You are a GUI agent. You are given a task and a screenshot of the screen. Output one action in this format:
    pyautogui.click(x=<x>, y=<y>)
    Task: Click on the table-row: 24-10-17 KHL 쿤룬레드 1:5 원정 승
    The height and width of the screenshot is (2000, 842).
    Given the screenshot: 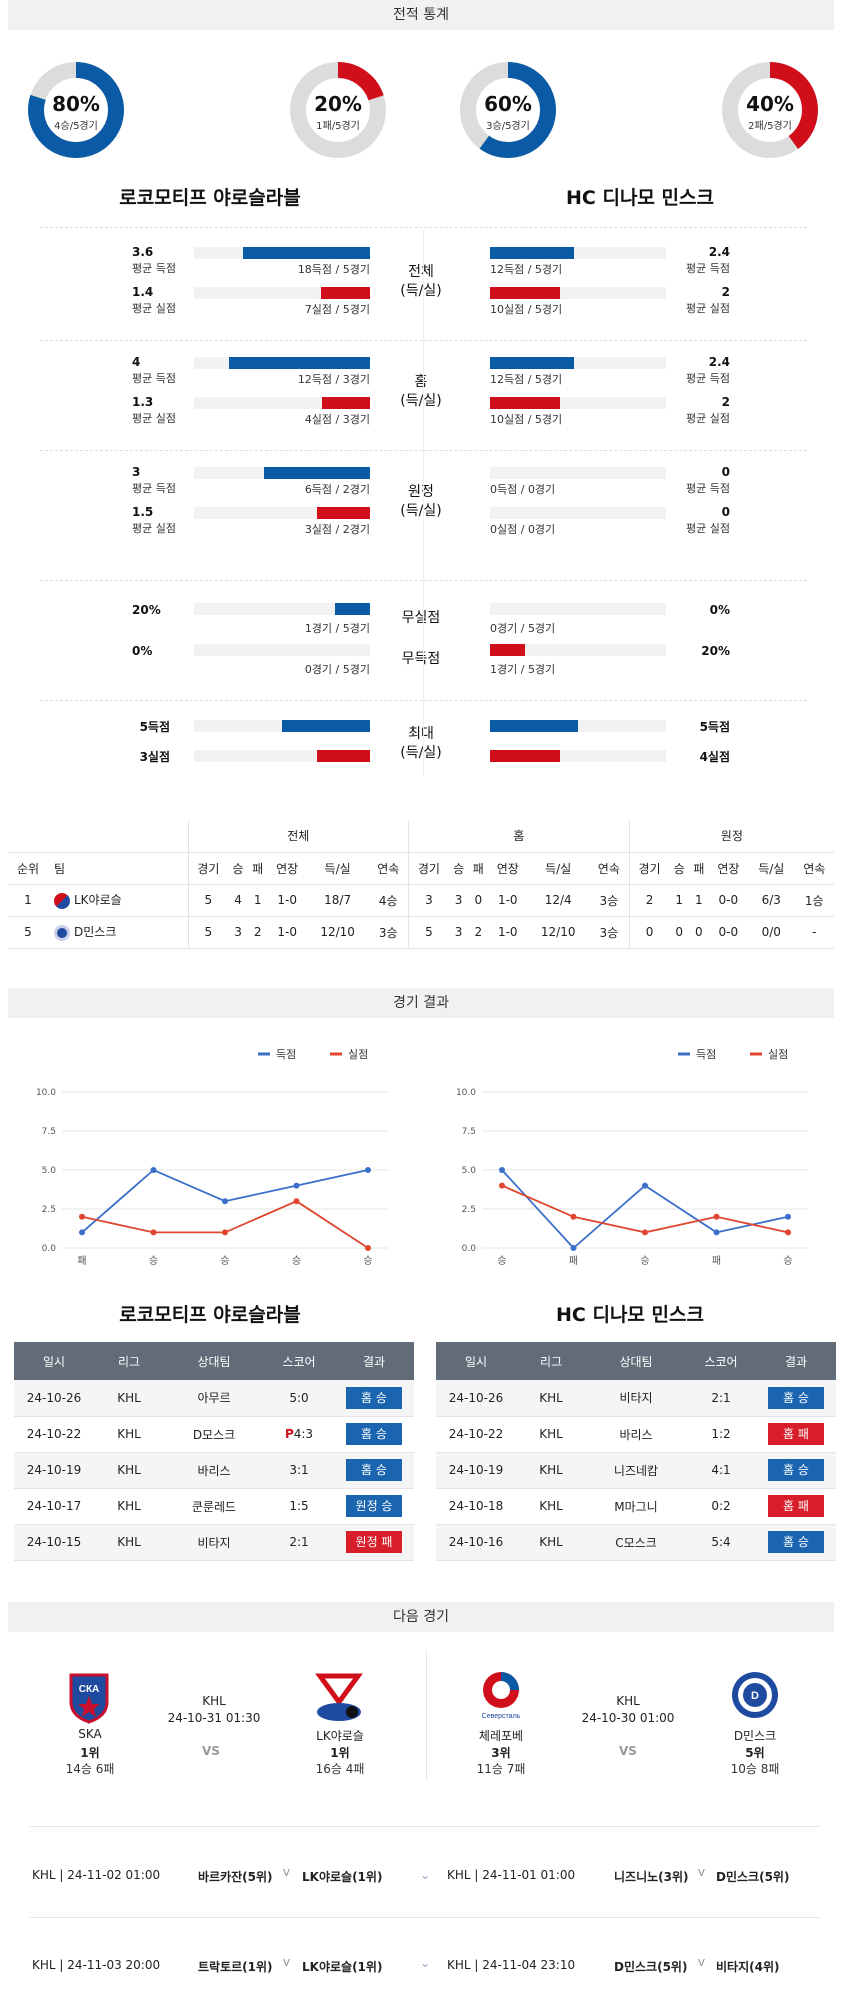 What is the action you would take?
    pyautogui.click(x=214, y=1506)
    